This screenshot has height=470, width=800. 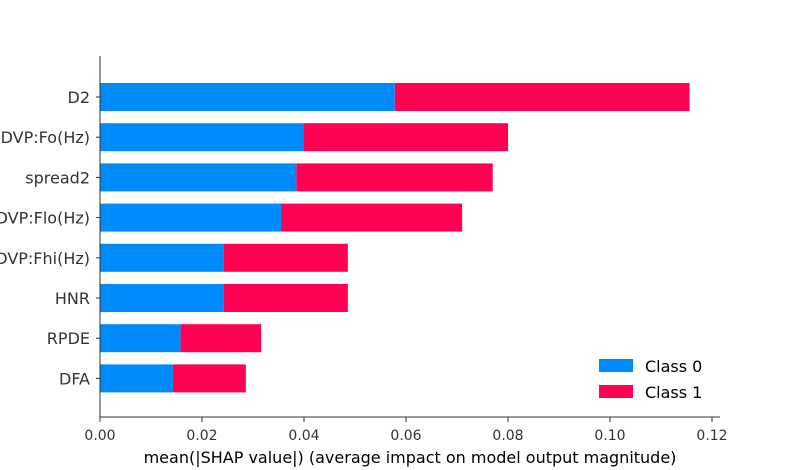 I want to click on legend-label-class-0: Class 0, so click(x=673, y=366).